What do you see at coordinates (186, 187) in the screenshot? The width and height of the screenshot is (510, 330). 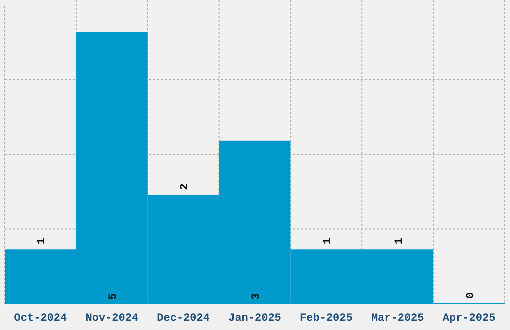 I see `data-label: 2` at bounding box center [186, 187].